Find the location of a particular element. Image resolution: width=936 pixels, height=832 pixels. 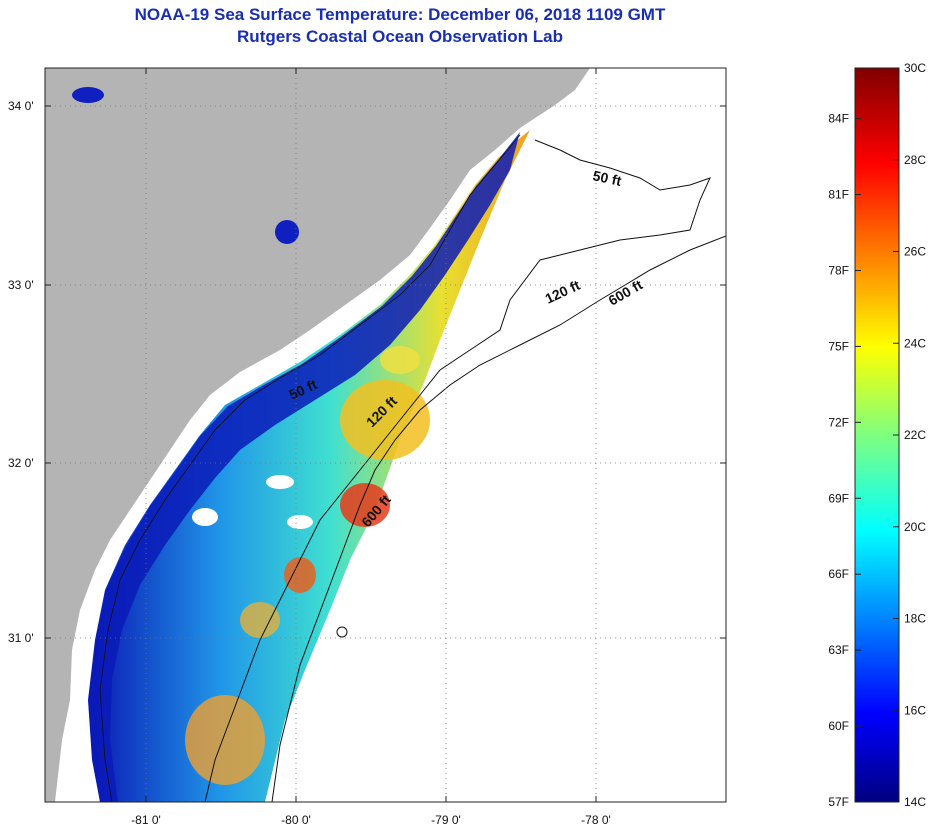

colorbar-fahrenheit-label: 84F is located at coordinates (838, 119).